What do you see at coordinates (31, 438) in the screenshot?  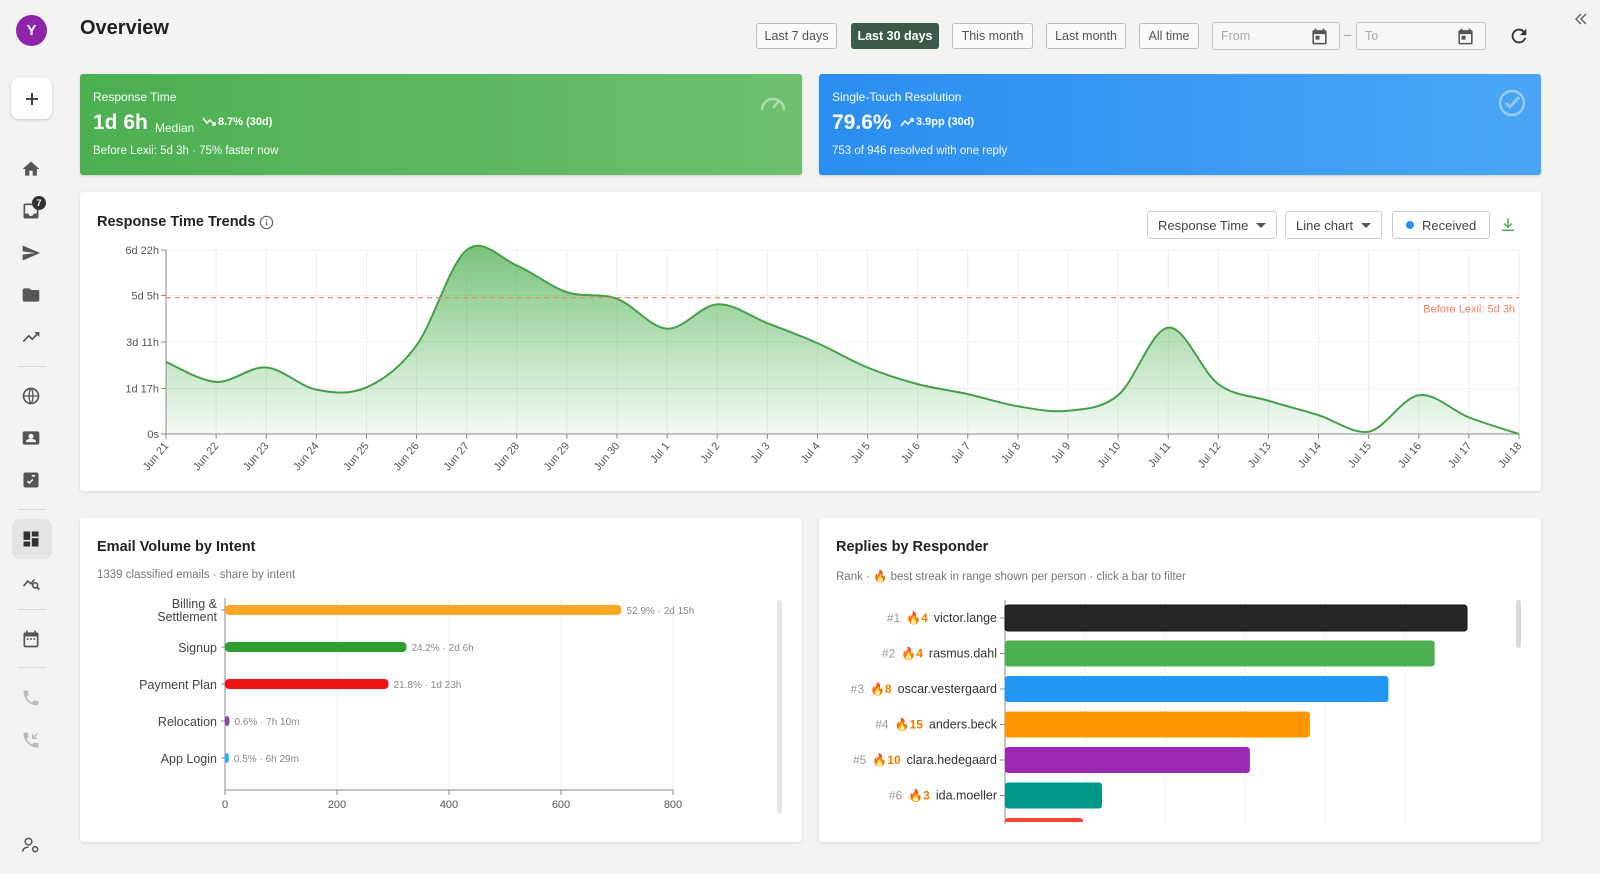 I see `contacts-icon` at bounding box center [31, 438].